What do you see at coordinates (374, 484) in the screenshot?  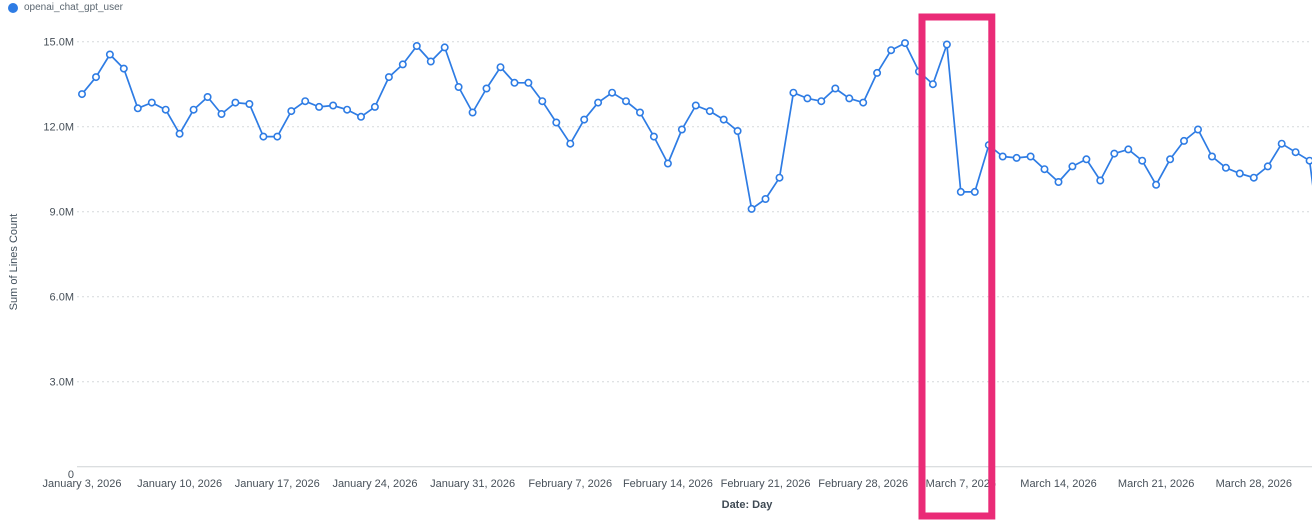 I see `x-tick-label: January 24, 2026` at bounding box center [374, 484].